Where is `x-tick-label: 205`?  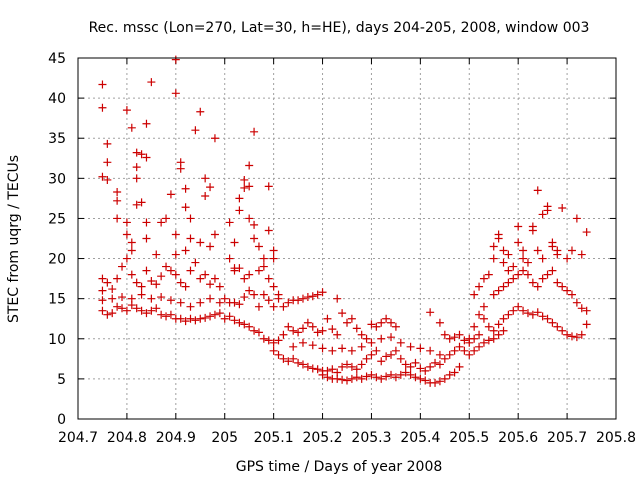
x-tick-label: 205 is located at coordinates (224, 438).